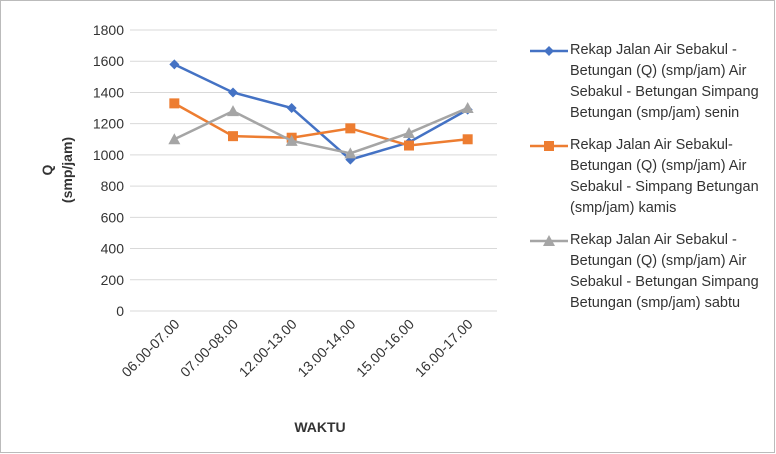 The image size is (776, 454). What do you see at coordinates (268, 348) in the screenshot?
I see `x-tick-label: 12.00-13.00` at bounding box center [268, 348].